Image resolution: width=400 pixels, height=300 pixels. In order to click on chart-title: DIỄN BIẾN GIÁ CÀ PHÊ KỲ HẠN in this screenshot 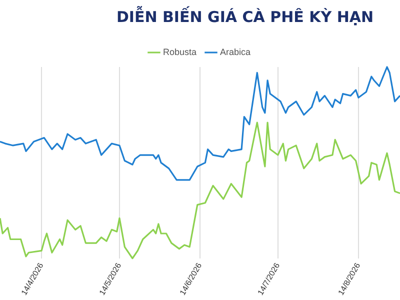, I will do `click(245, 17)`.